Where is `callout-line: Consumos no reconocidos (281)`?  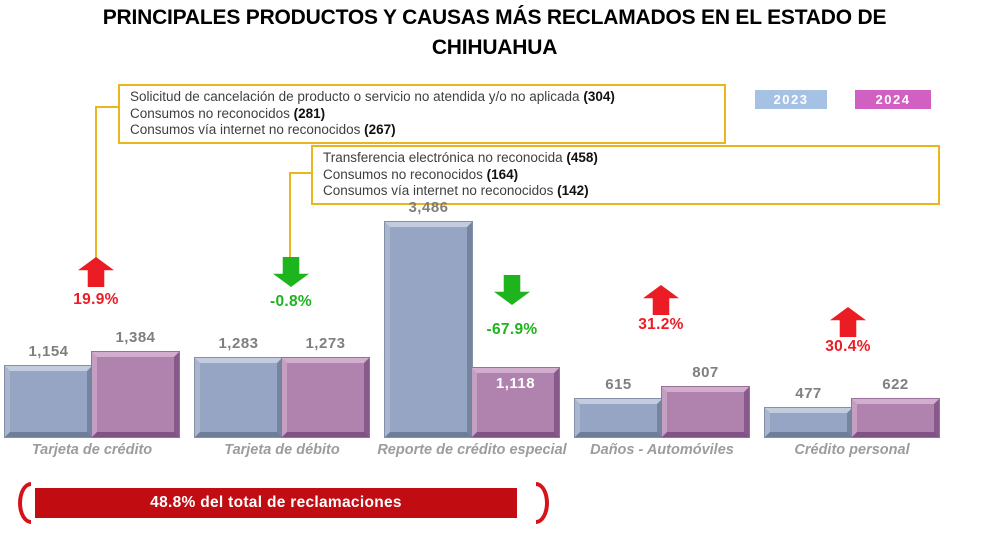
callout-line: Consumos no reconocidos (281) is located at coordinates (422, 114).